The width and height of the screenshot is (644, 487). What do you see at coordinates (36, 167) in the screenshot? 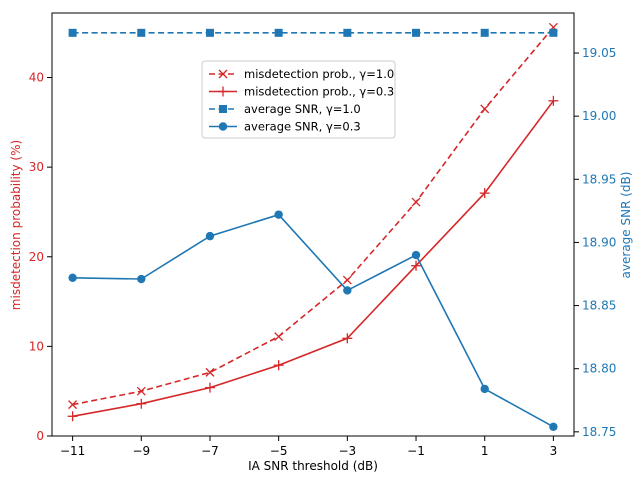
I see `left-tick-label: 30` at bounding box center [36, 167].